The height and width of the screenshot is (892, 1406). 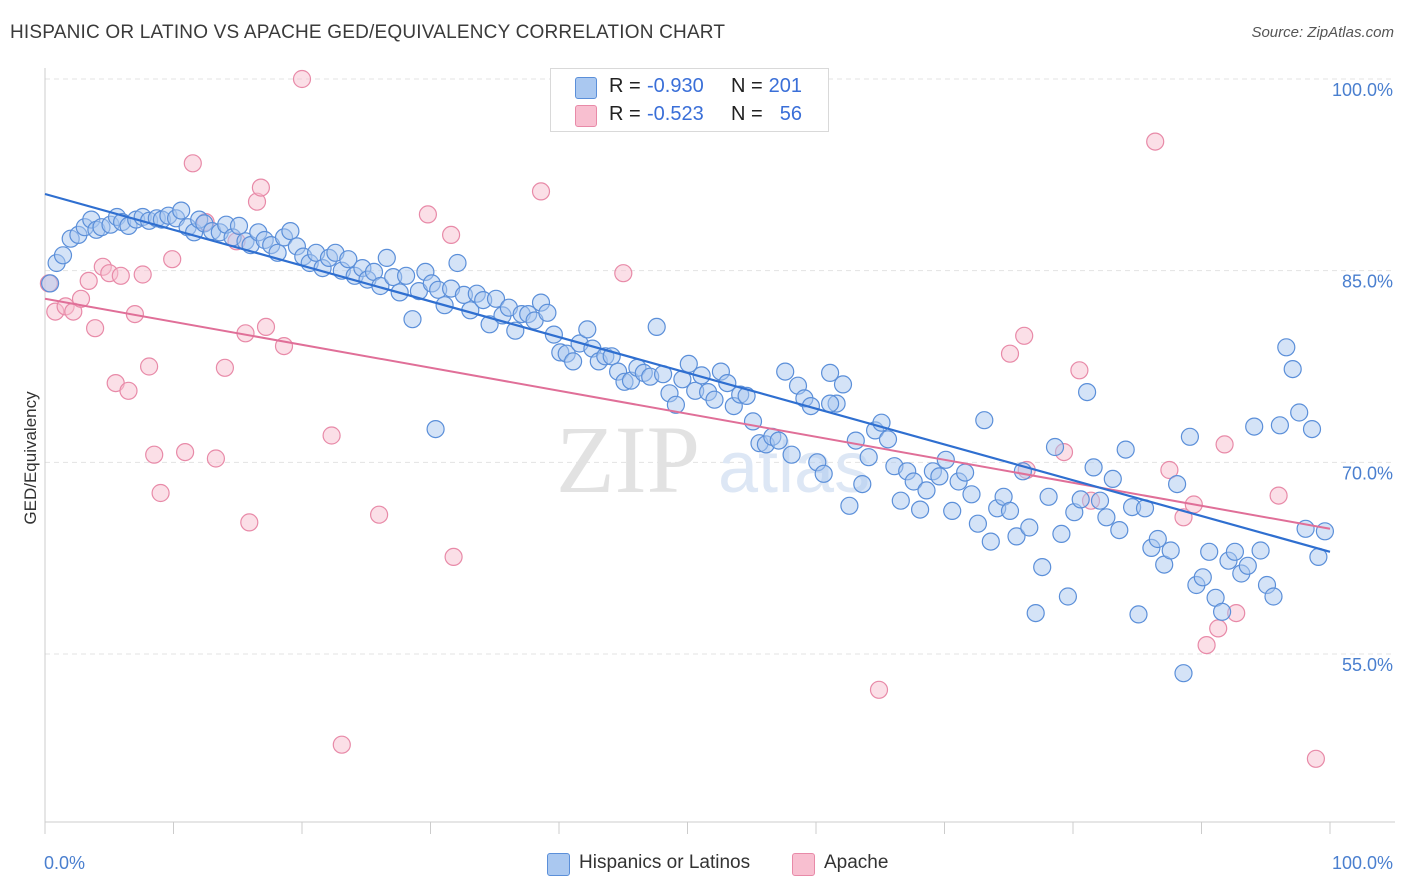 I want to click on r-label: R =, so click(x=625, y=86).